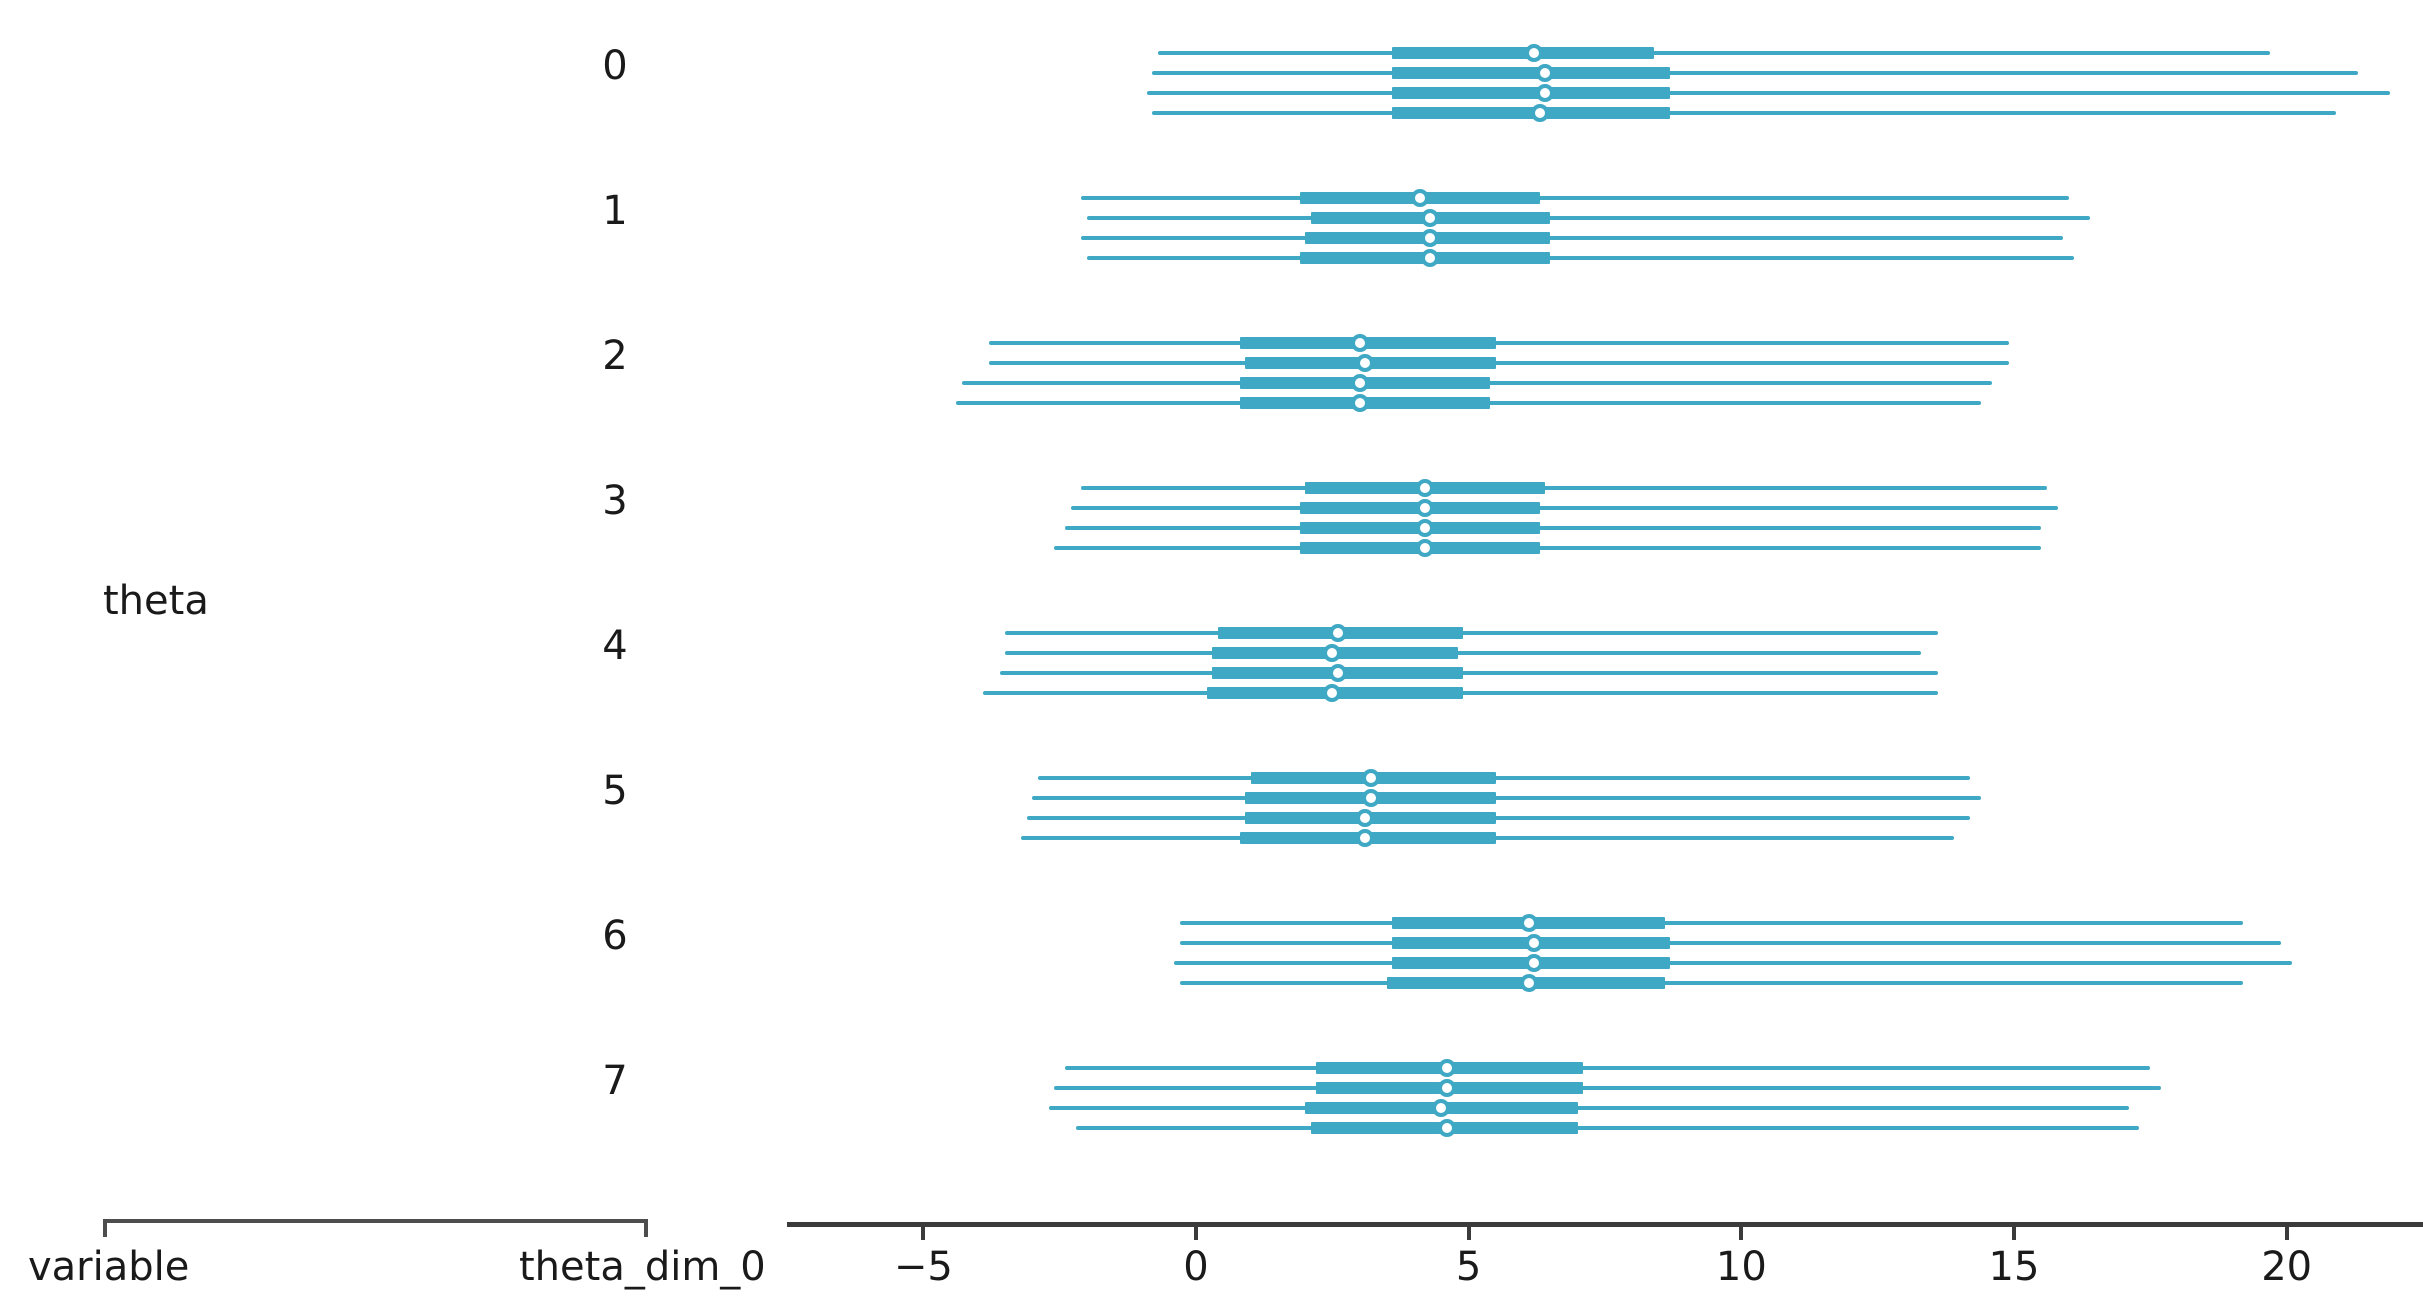 The image size is (2423, 1299). I want to click on group-label-5: 5, so click(615, 791).